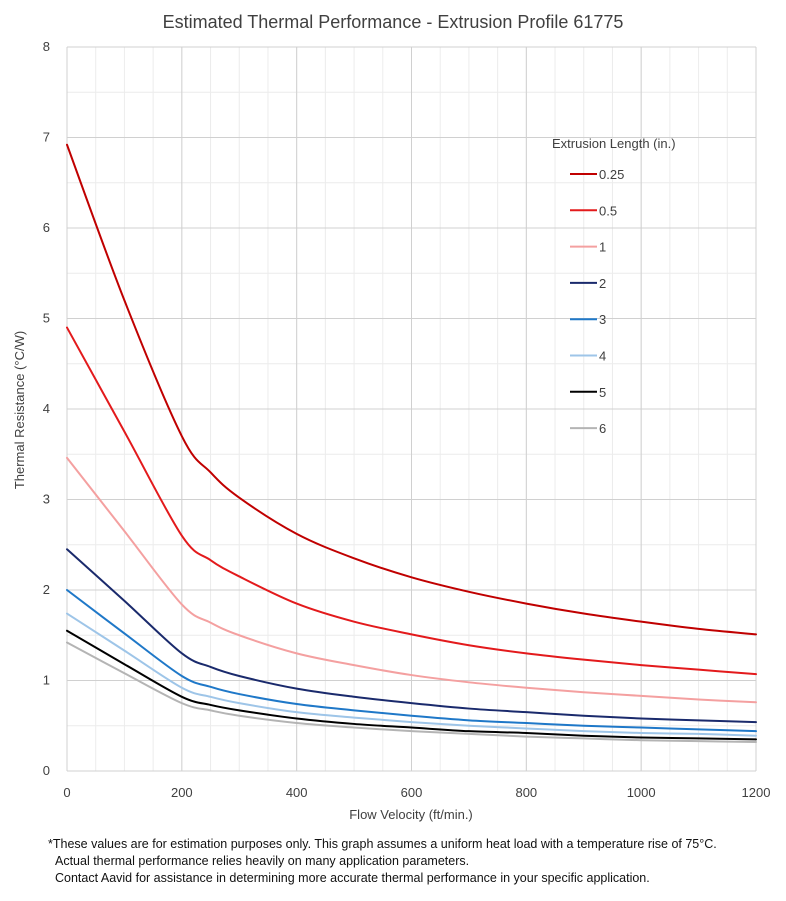 This screenshot has width=786, height=901. I want to click on y-tick-label: 0, so click(46, 770).